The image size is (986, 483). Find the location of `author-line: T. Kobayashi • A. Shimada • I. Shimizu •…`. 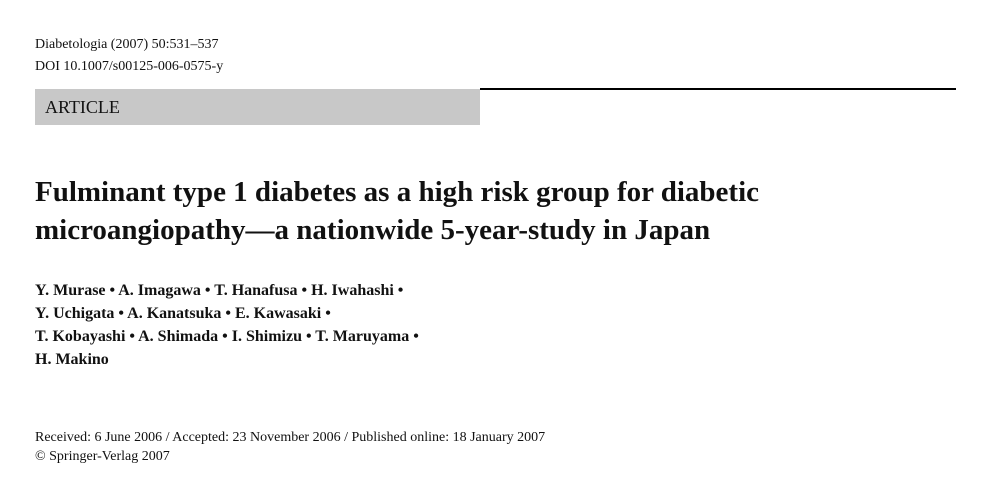

author-line: T. Kobayashi • A. Shimada • I. Shimizu •… is located at coordinates (227, 336).